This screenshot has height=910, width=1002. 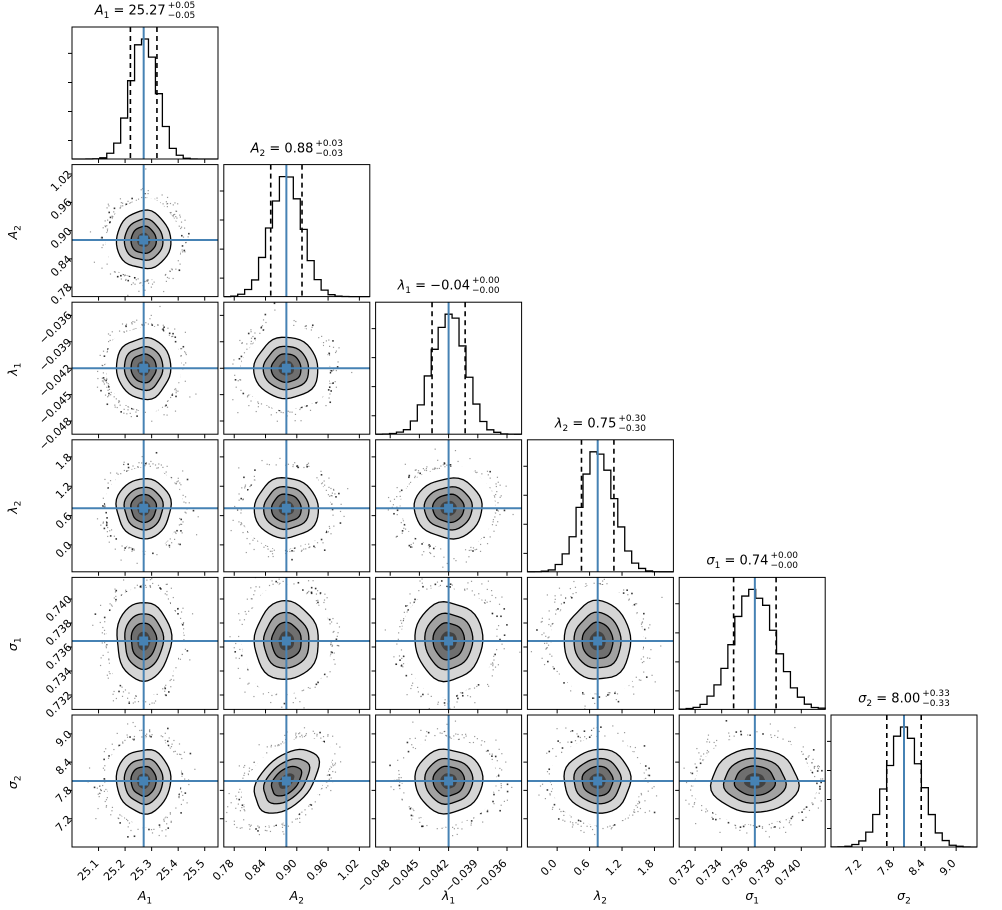 I want to click on title-uncertainty-sigma2: +0.33 −0.33, so click(x=936, y=699).